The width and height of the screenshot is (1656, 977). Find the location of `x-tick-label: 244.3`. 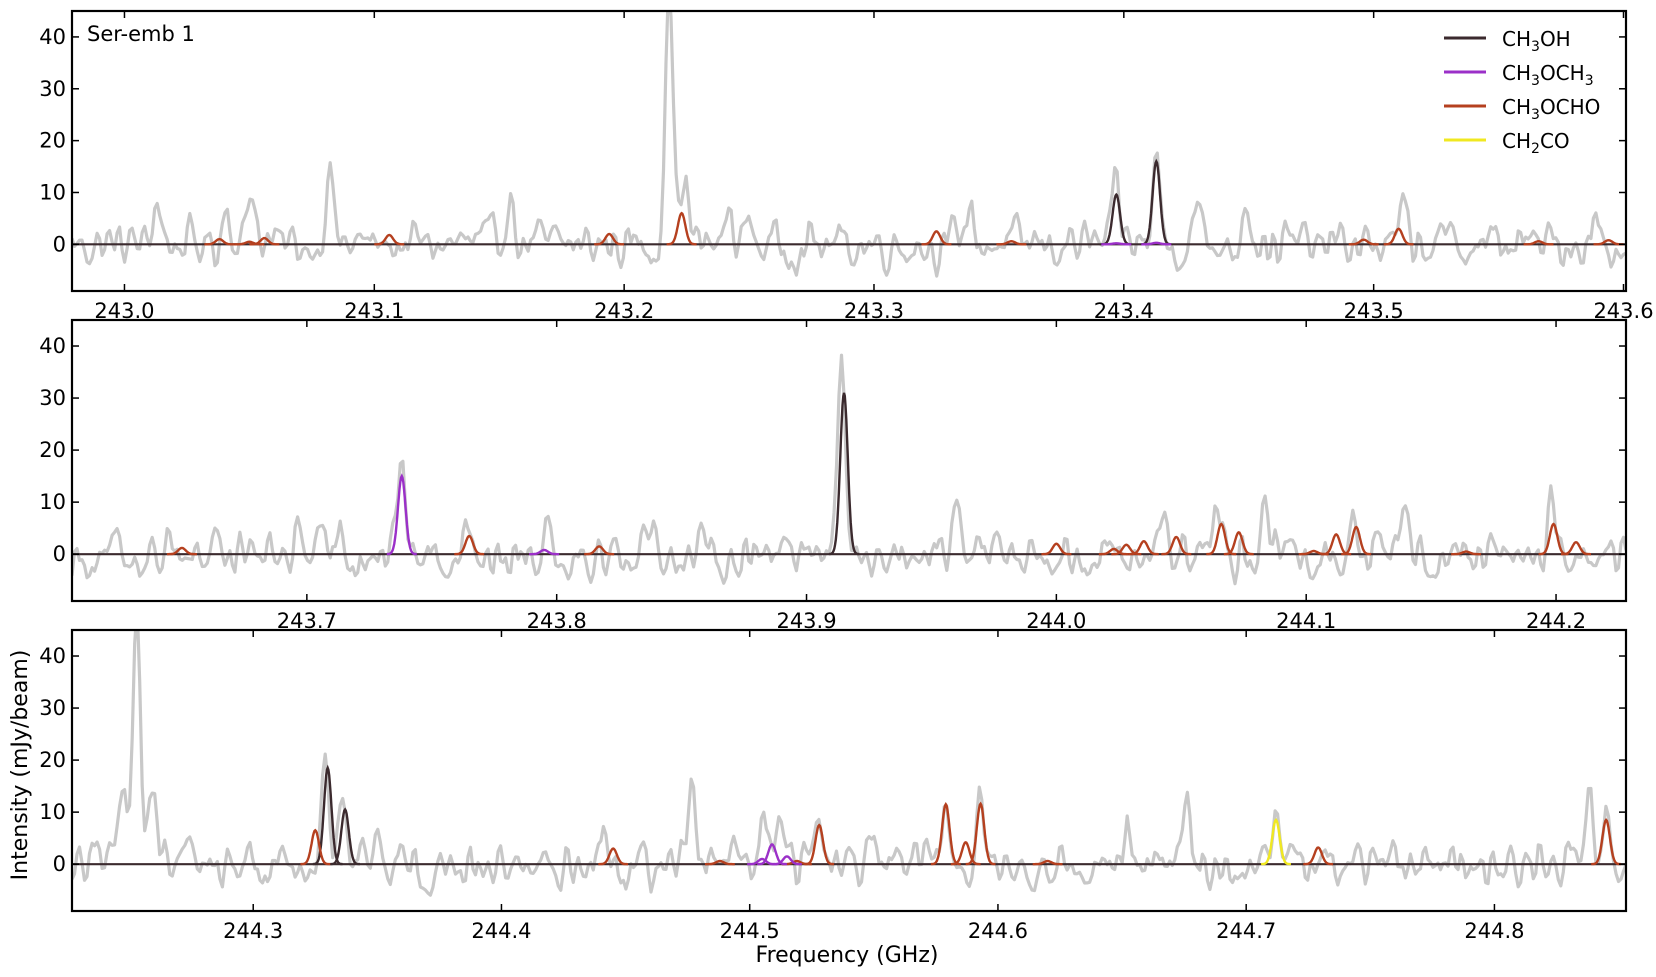

x-tick-label: 244.3 is located at coordinates (253, 931).